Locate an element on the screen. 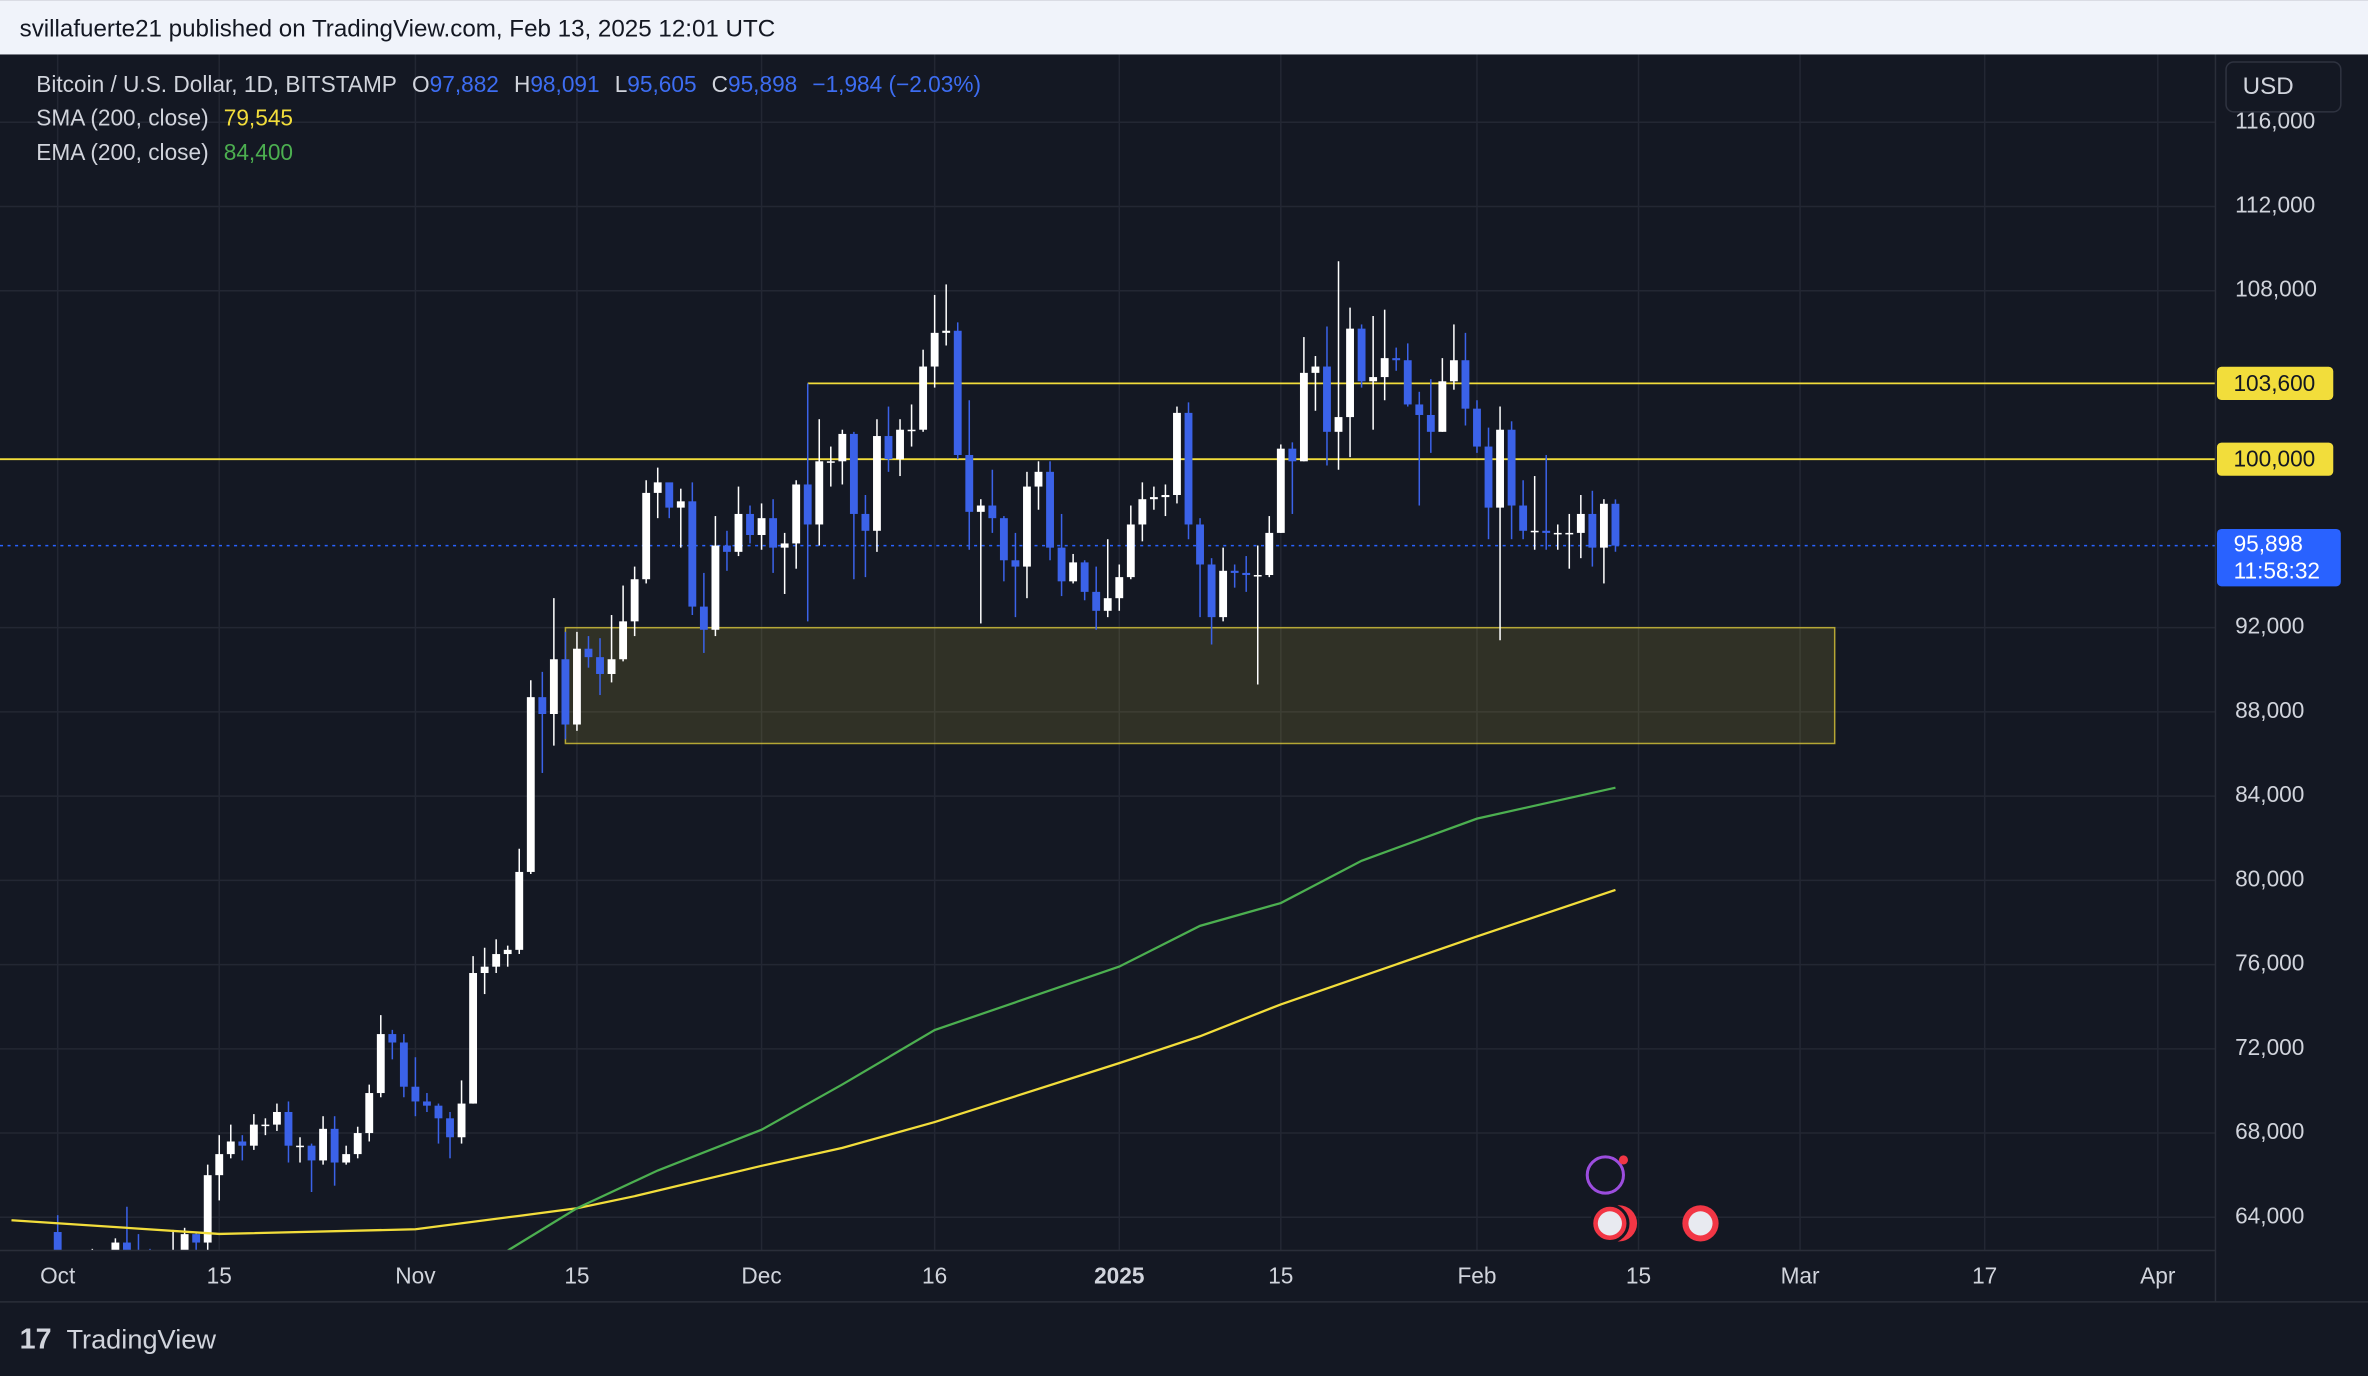  level-label: 103,600 is located at coordinates (2274, 383).